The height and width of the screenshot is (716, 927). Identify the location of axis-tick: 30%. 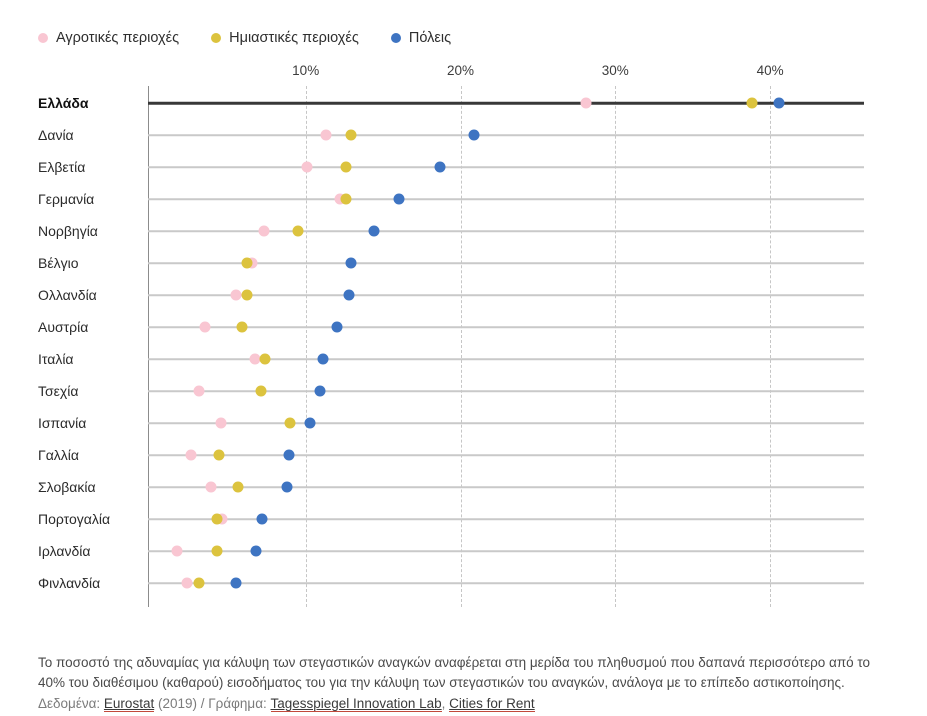
(615, 70).